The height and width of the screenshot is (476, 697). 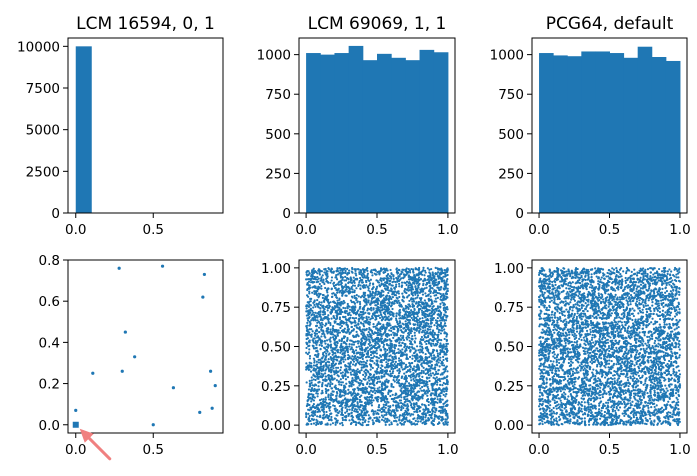 I want to click on axes-frame, so click(x=145, y=346).